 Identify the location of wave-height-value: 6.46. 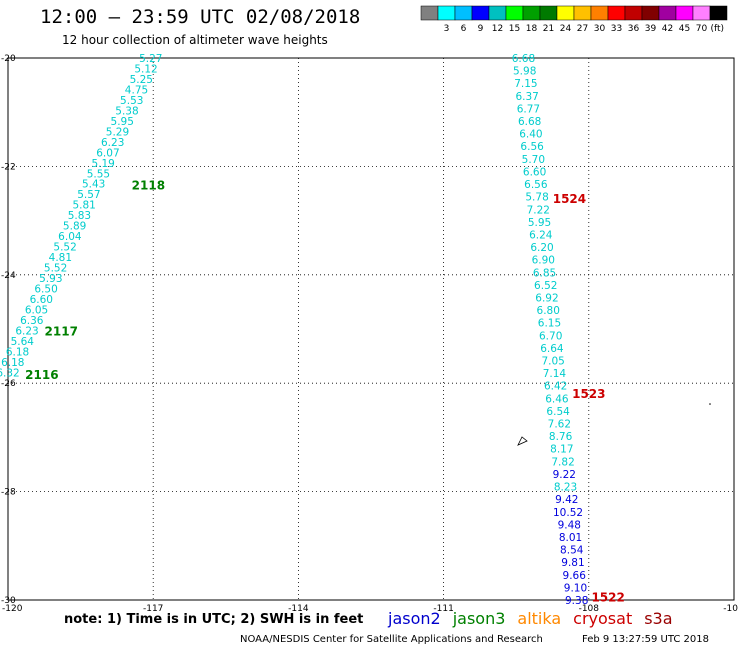
(557, 399).